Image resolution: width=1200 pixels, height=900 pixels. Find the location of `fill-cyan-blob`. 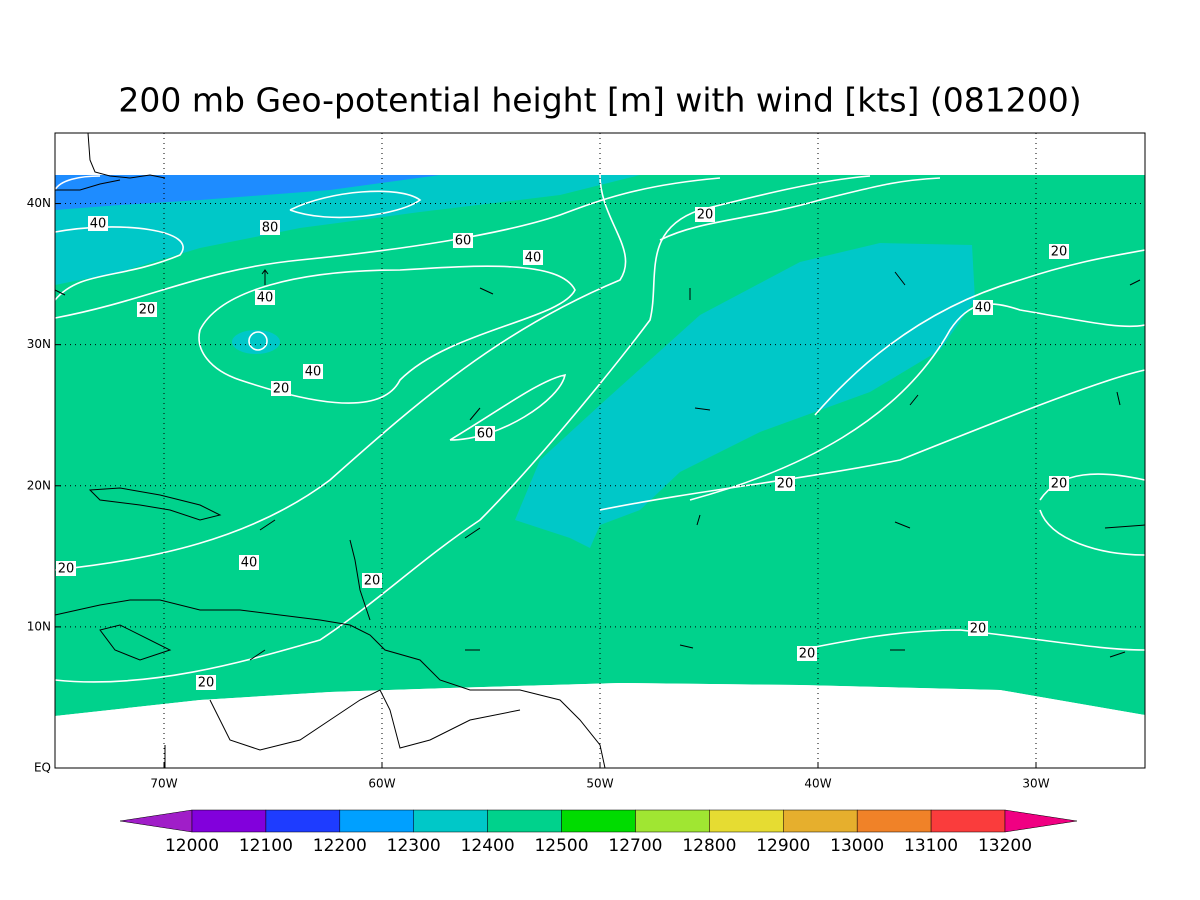

fill-cyan-blob is located at coordinates (745, 395).